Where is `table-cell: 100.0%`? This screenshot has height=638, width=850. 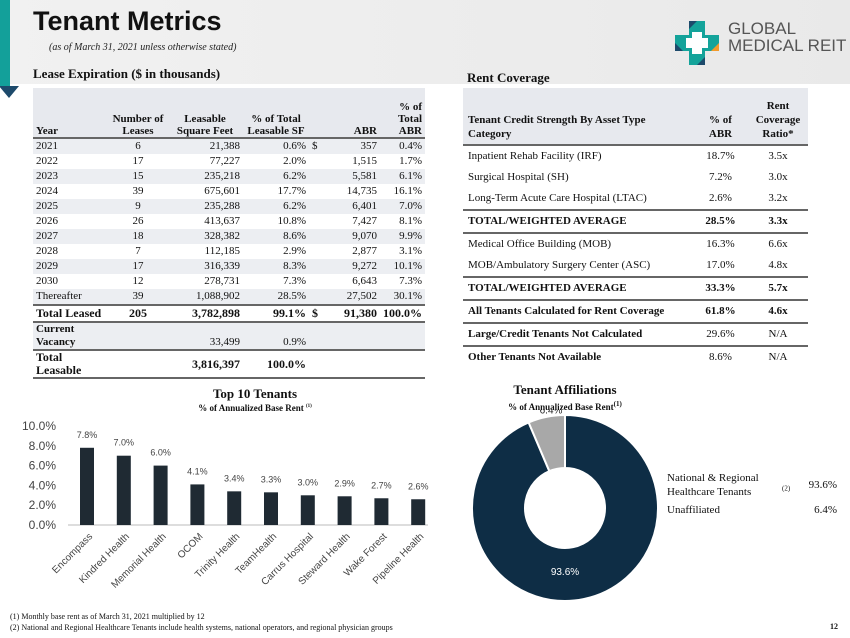 table-cell: 100.0% is located at coordinates (402, 313).